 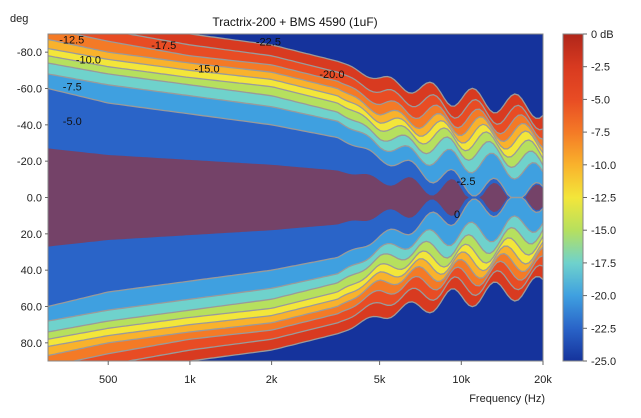 I want to click on colorbar-tick-label: -25.0, so click(x=603, y=362).